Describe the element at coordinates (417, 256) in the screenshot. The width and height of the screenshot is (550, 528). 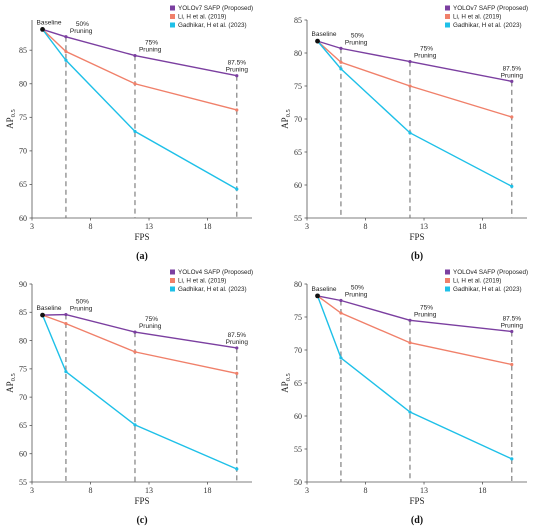
I see `panel-caption: (b)` at that location.